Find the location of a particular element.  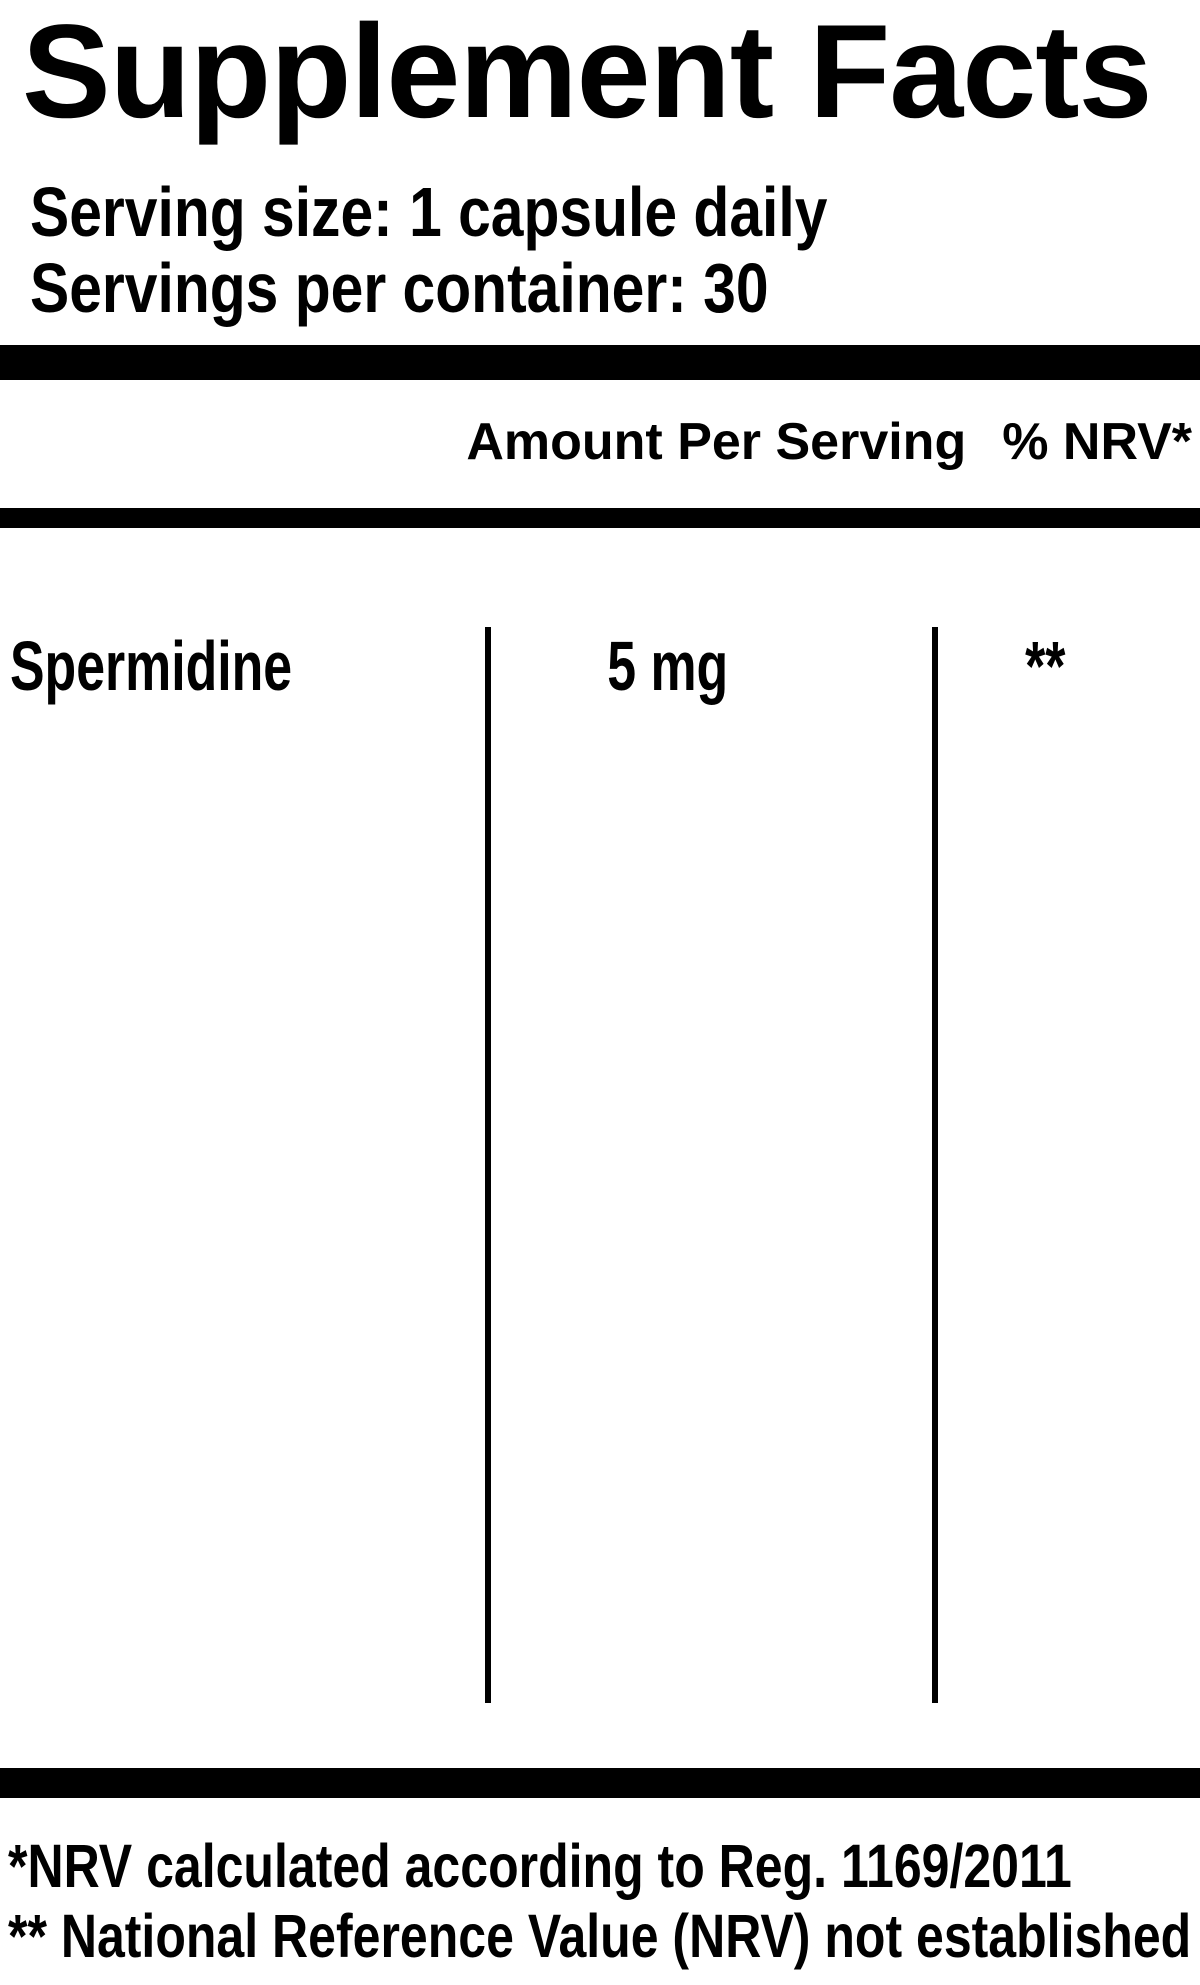

nutrient-name-text: Spermidine is located at coordinates (151, 666).